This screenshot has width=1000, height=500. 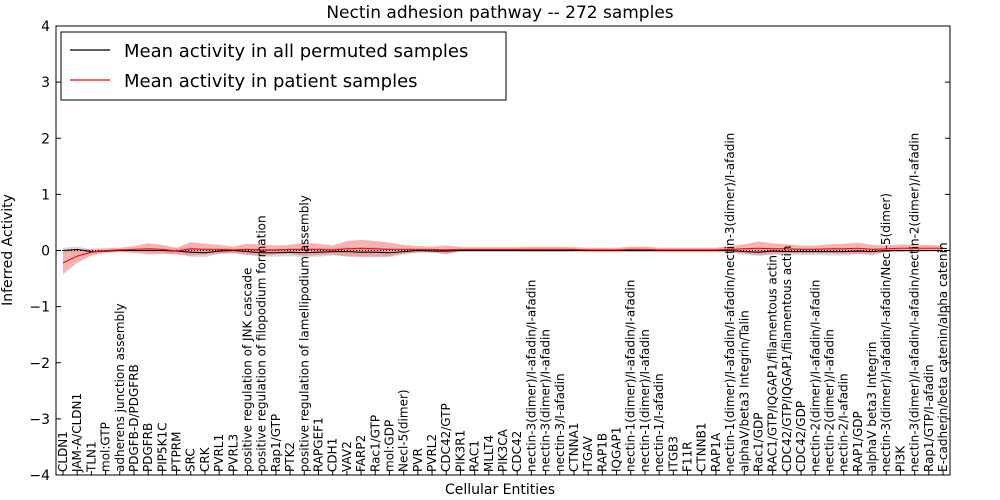 I want to click on x-tick-label: CTNNA1, so click(x=574, y=447).